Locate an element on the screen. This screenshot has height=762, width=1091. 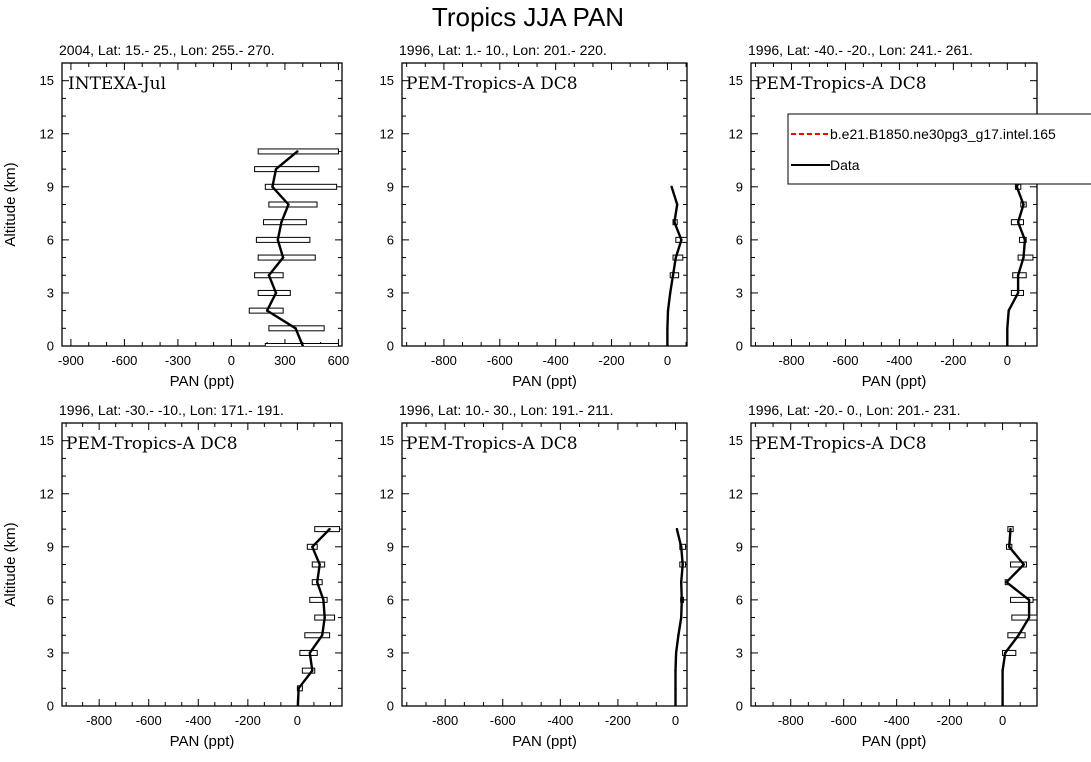
data-line is located at coordinates (284, 248).